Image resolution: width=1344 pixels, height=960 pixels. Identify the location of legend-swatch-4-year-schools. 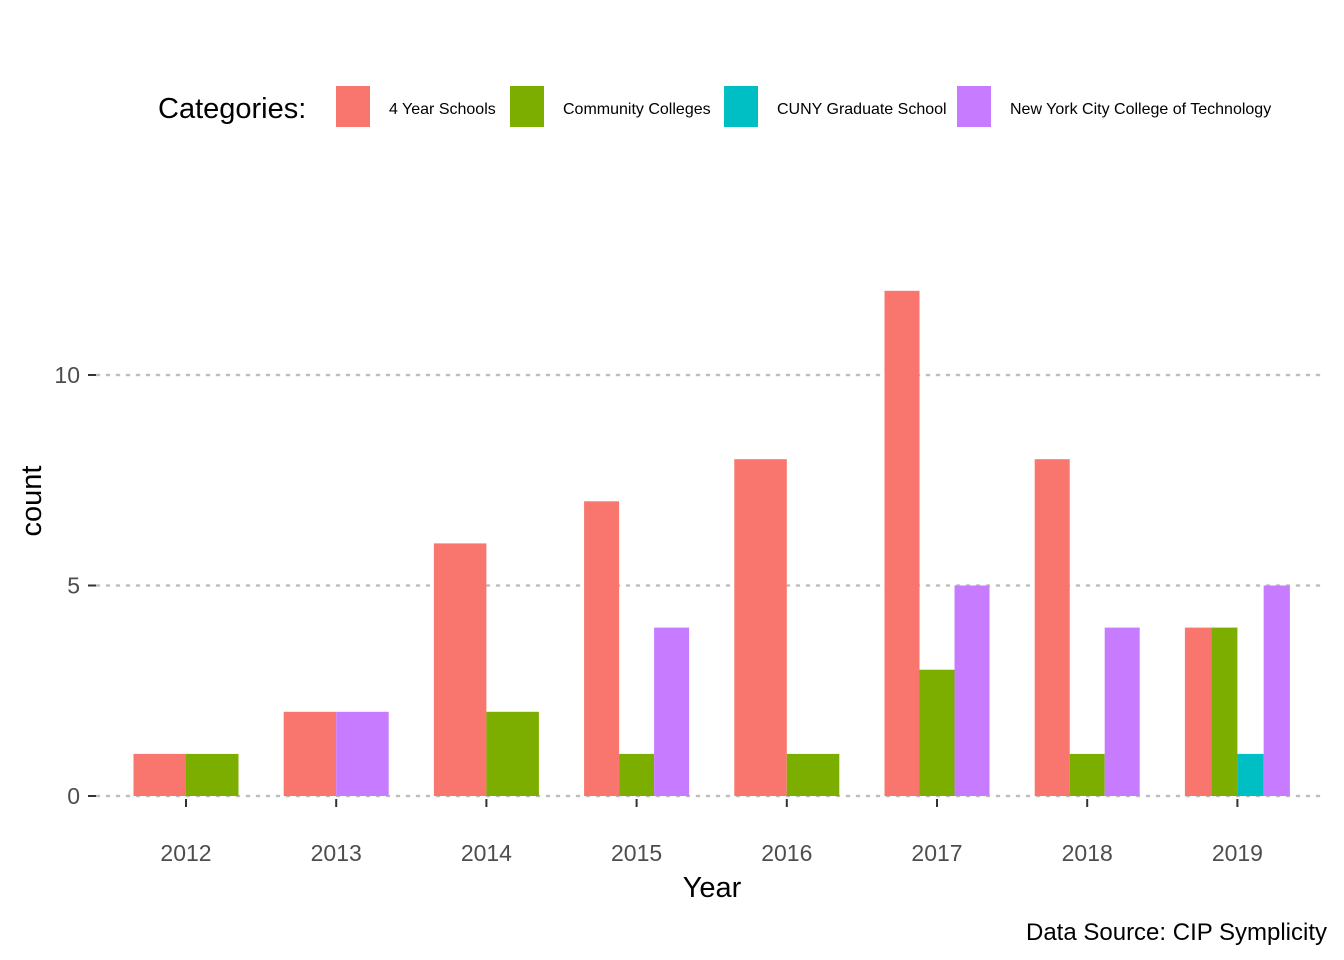
(353, 106).